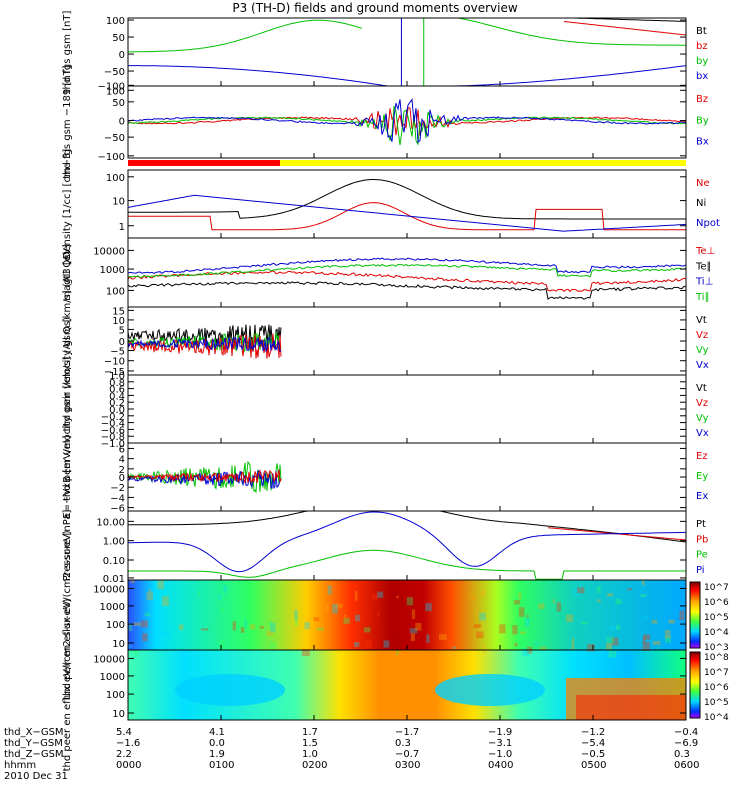 The image size is (750, 800). What do you see at coordinates (594, 765) in the screenshot?
I see `ephemeris-value: 0500` at bounding box center [594, 765].